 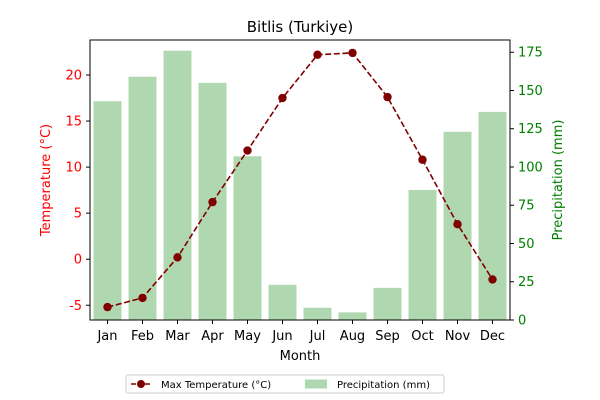 What do you see at coordinates (352, 336) in the screenshot?
I see `x-tick-label: Aug` at bounding box center [352, 336].